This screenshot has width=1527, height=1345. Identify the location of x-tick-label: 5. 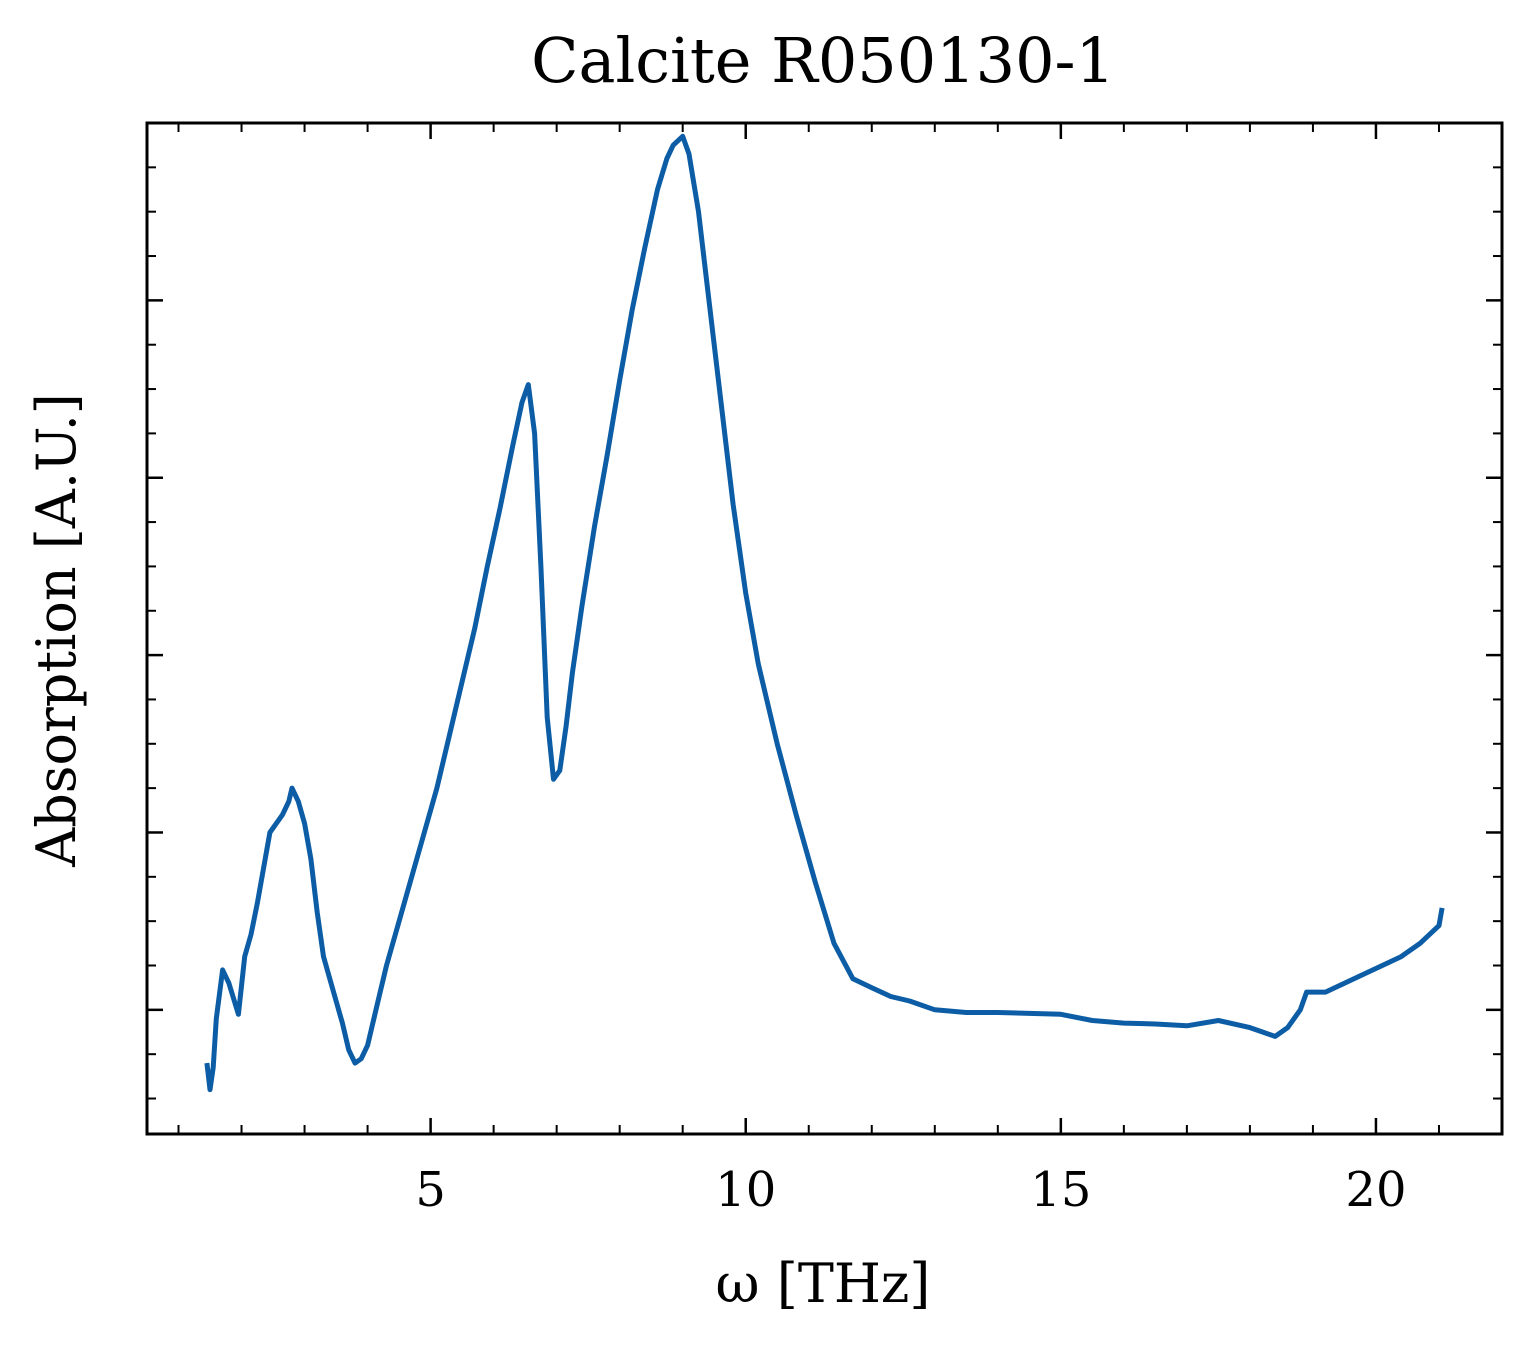
(430, 1190).